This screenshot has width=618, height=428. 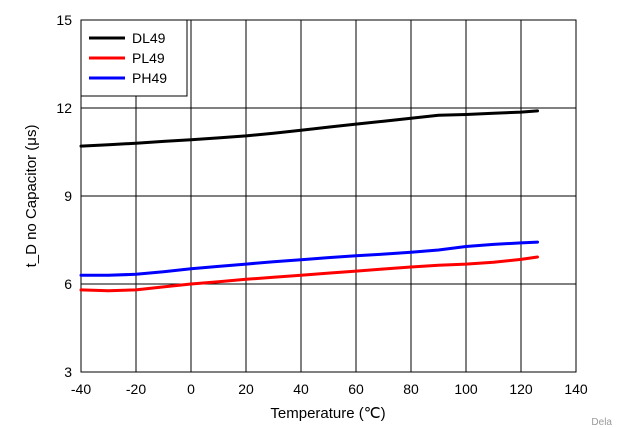 I want to click on series-line-ph49, so click(x=309, y=258).